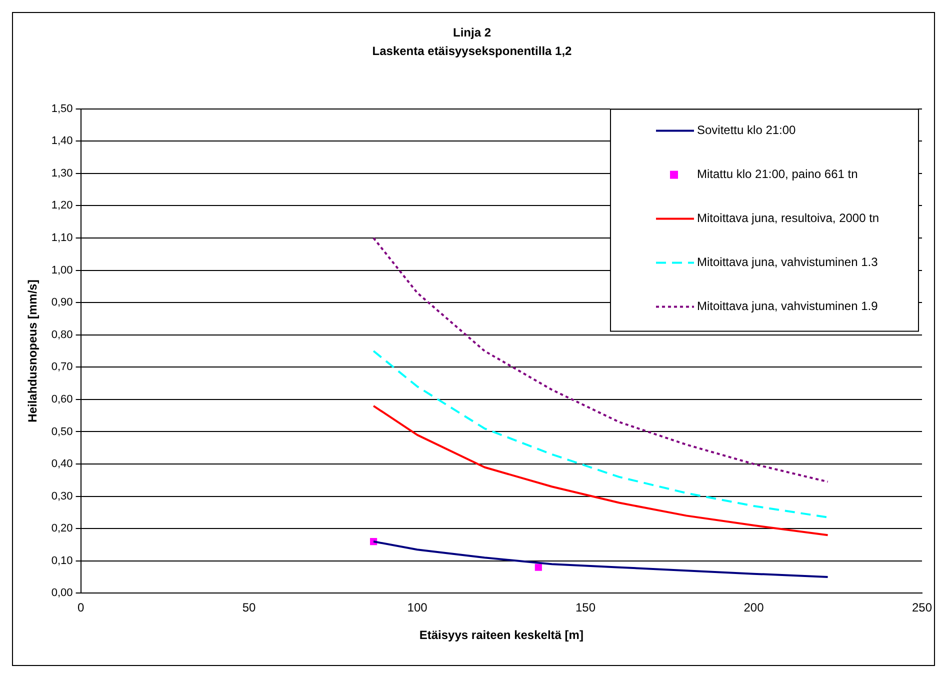 The height and width of the screenshot is (675, 936). Describe the element at coordinates (249, 607) in the screenshot. I see `x-tick-label: 50` at that location.